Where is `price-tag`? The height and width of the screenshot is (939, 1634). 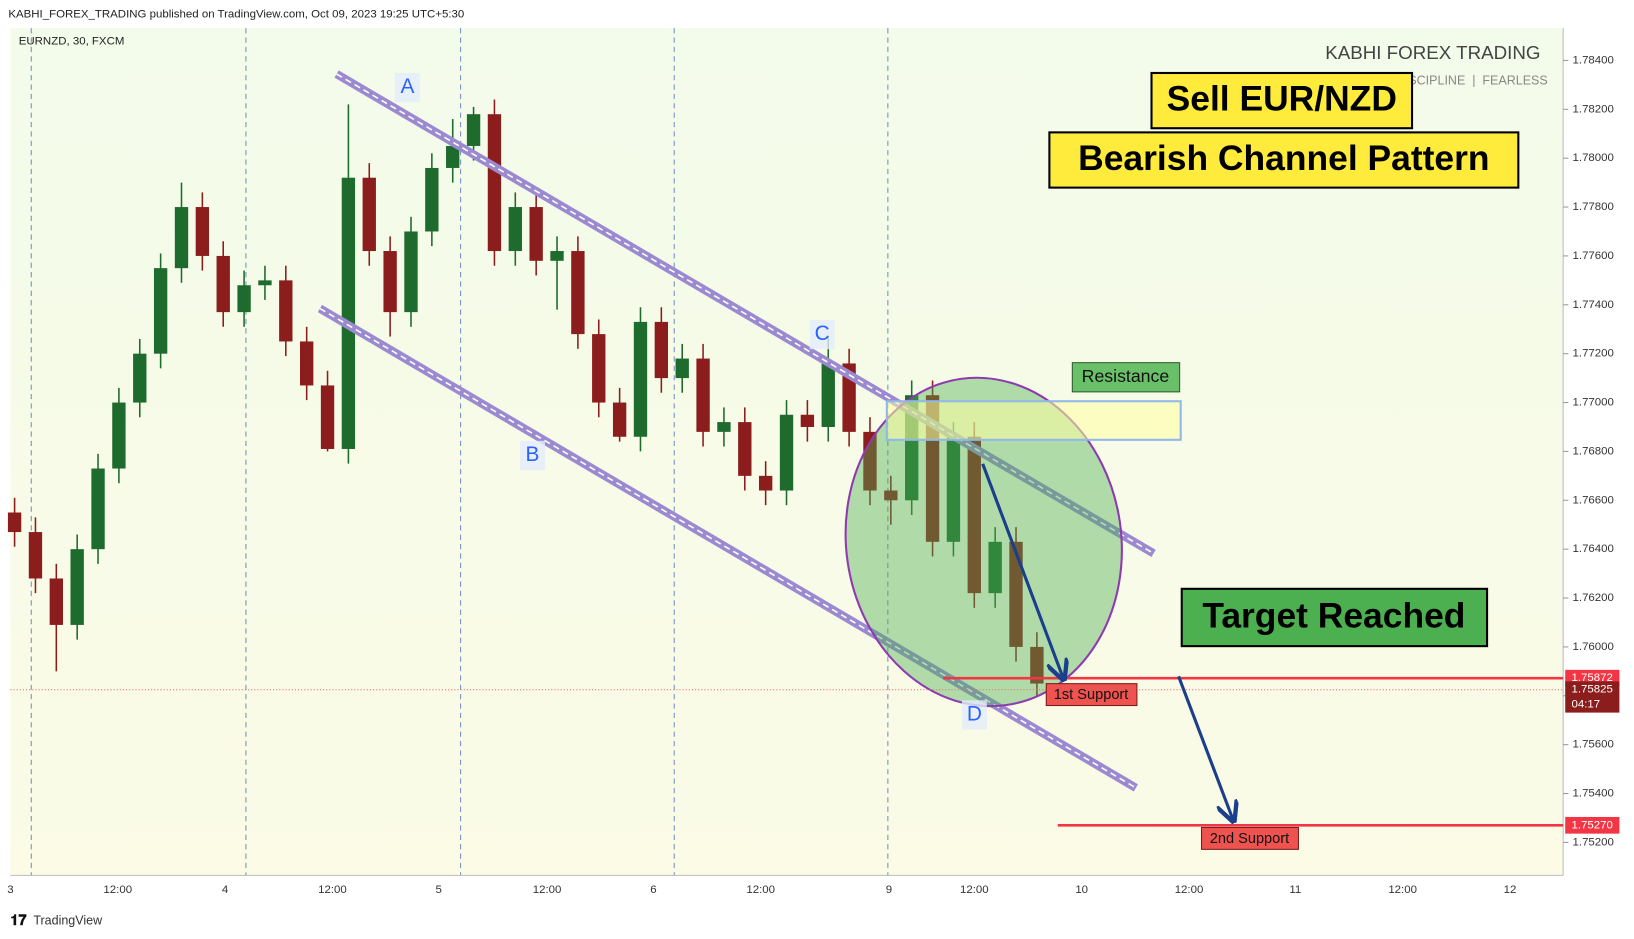 price-tag is located at coordinates (1592, 825).